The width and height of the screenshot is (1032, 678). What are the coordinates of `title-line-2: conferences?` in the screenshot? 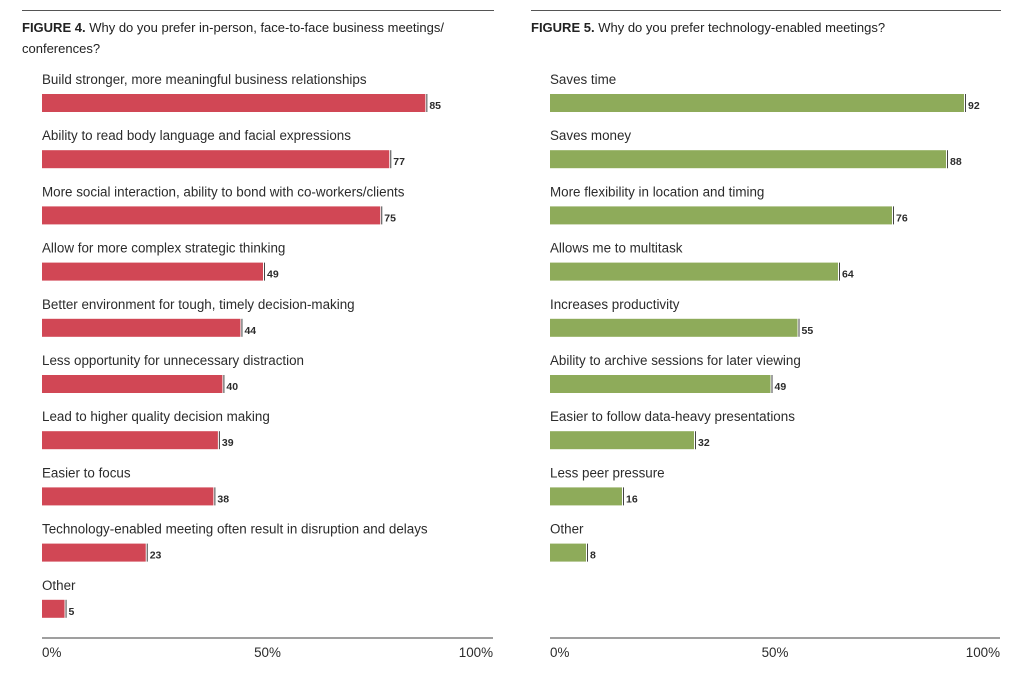 It's located at (61, 48).